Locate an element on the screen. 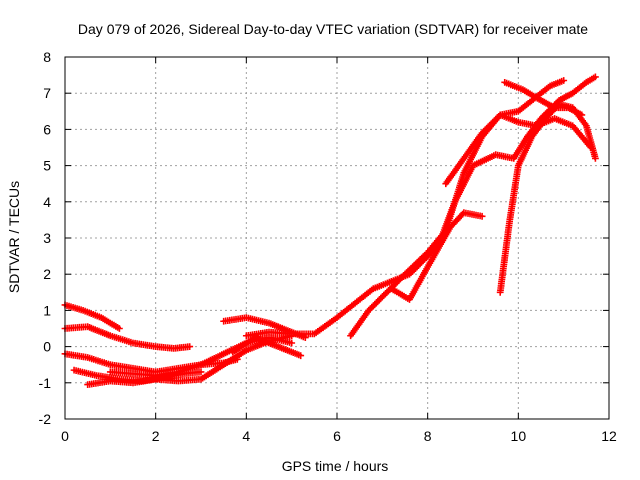  x-tick-label: 8 is located at coordinates (428, 436).